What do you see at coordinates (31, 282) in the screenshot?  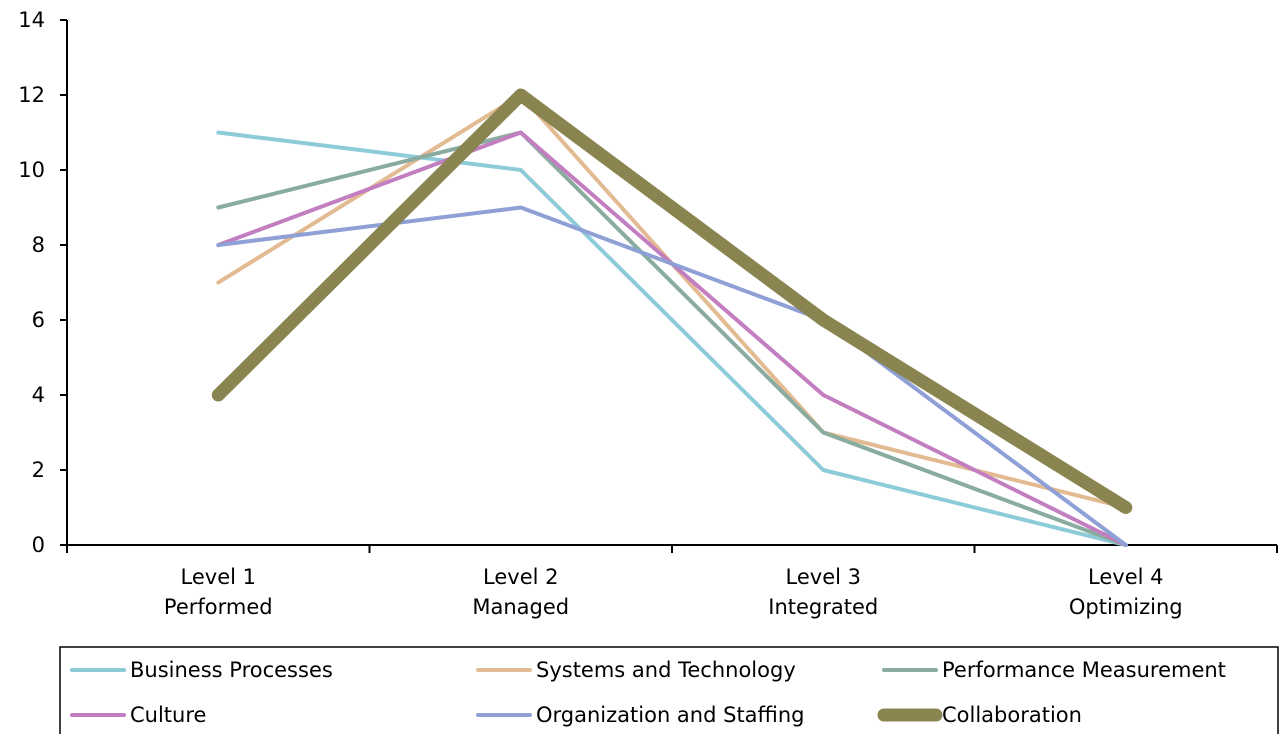 I see `y-tick-labels: 0 2 4 6 8 10 12 14` at bounding box center [31, 282].